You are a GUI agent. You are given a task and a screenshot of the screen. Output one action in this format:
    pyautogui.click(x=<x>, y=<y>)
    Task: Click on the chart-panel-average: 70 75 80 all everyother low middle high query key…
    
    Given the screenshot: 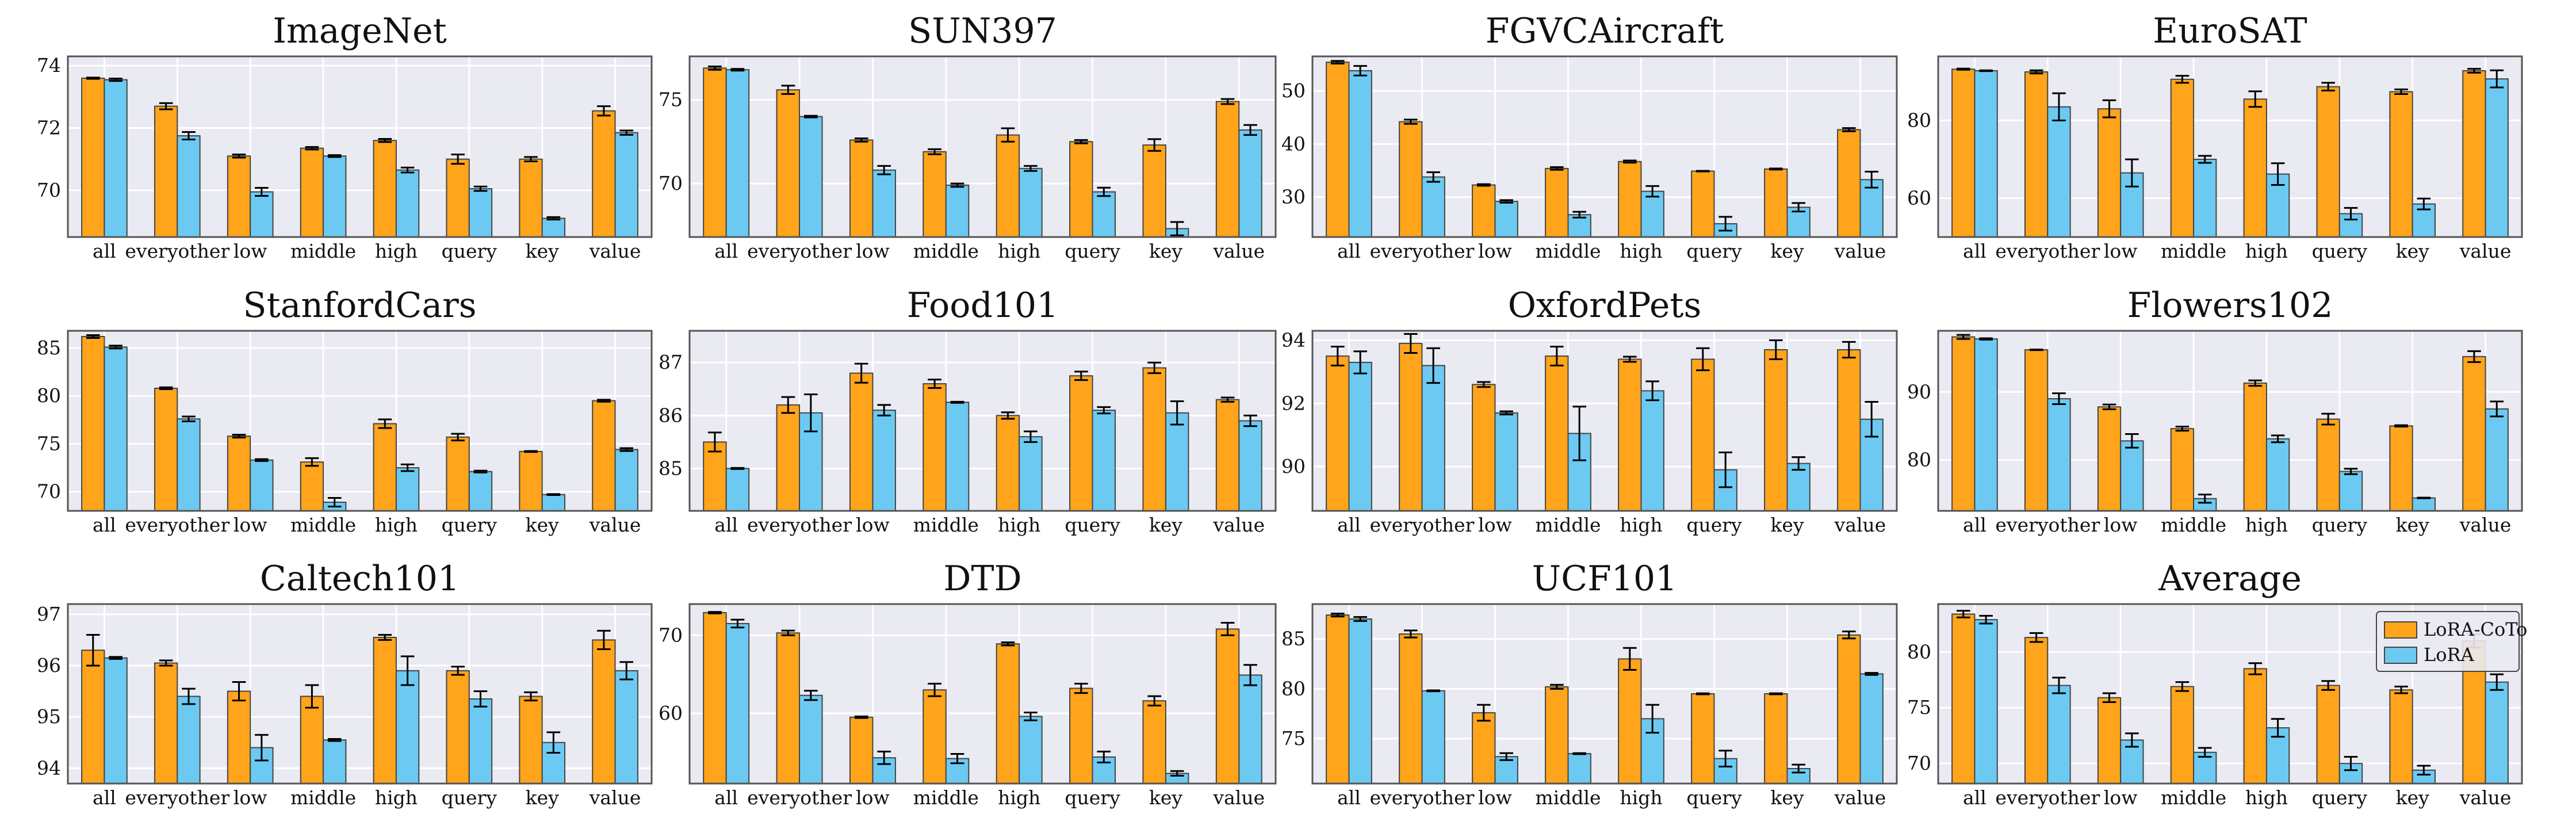 What is the action you would take?
    pyautogui.click(x=2215, y=684)
    